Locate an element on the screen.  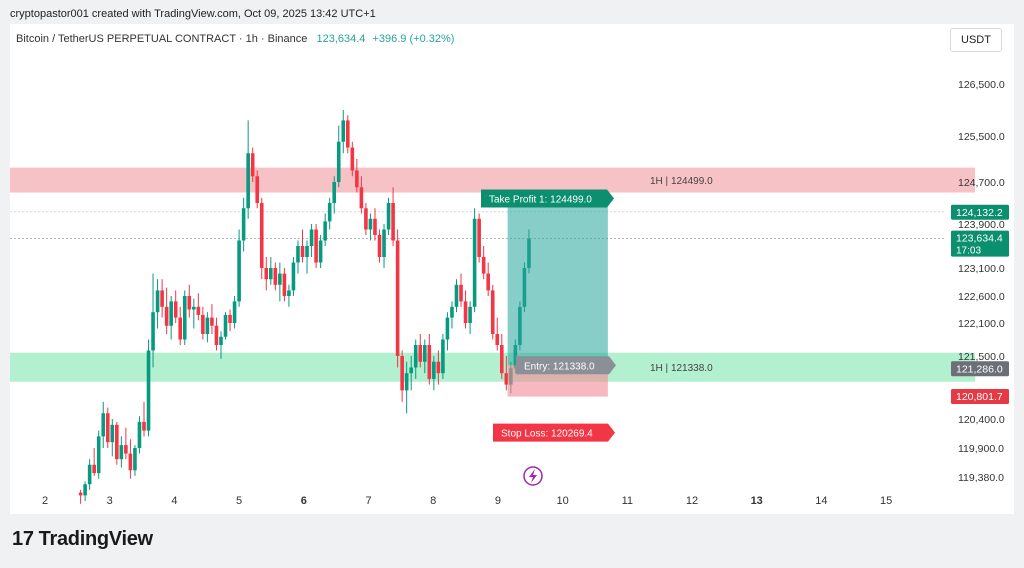
x-tick-3: 5 is located at coordinates (239, 501).